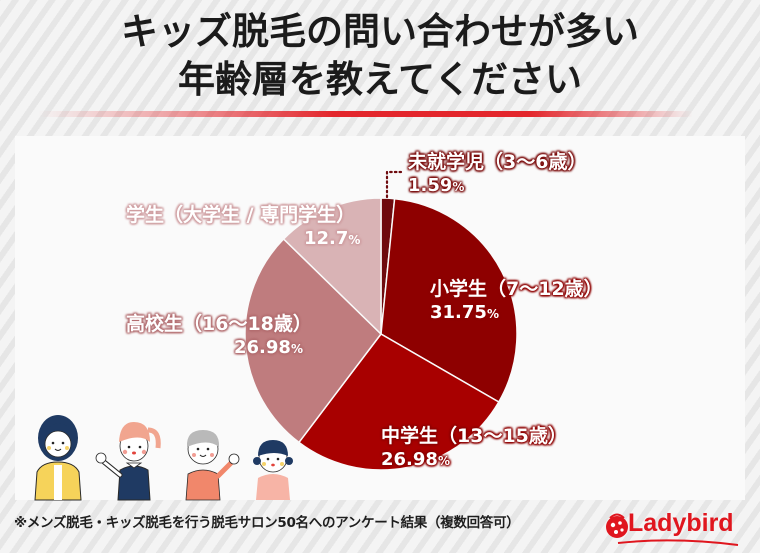 The image size is (760, 553). I want to click on label-preschool-value: 1.59%, so click(497, 186).